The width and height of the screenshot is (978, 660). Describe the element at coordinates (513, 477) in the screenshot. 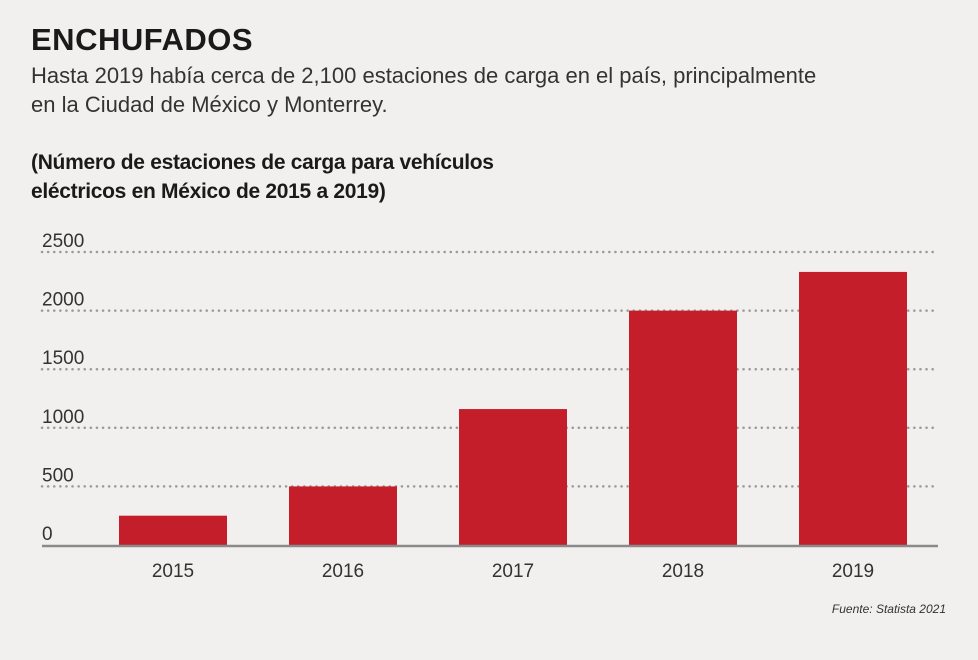

I see `bar-2017` at that location.